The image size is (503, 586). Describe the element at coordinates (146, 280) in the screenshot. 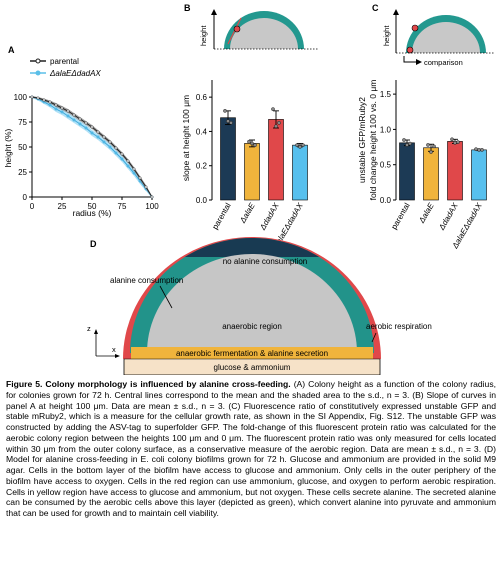

I see `label-alanine-consumption: alanine consumption` at that location.